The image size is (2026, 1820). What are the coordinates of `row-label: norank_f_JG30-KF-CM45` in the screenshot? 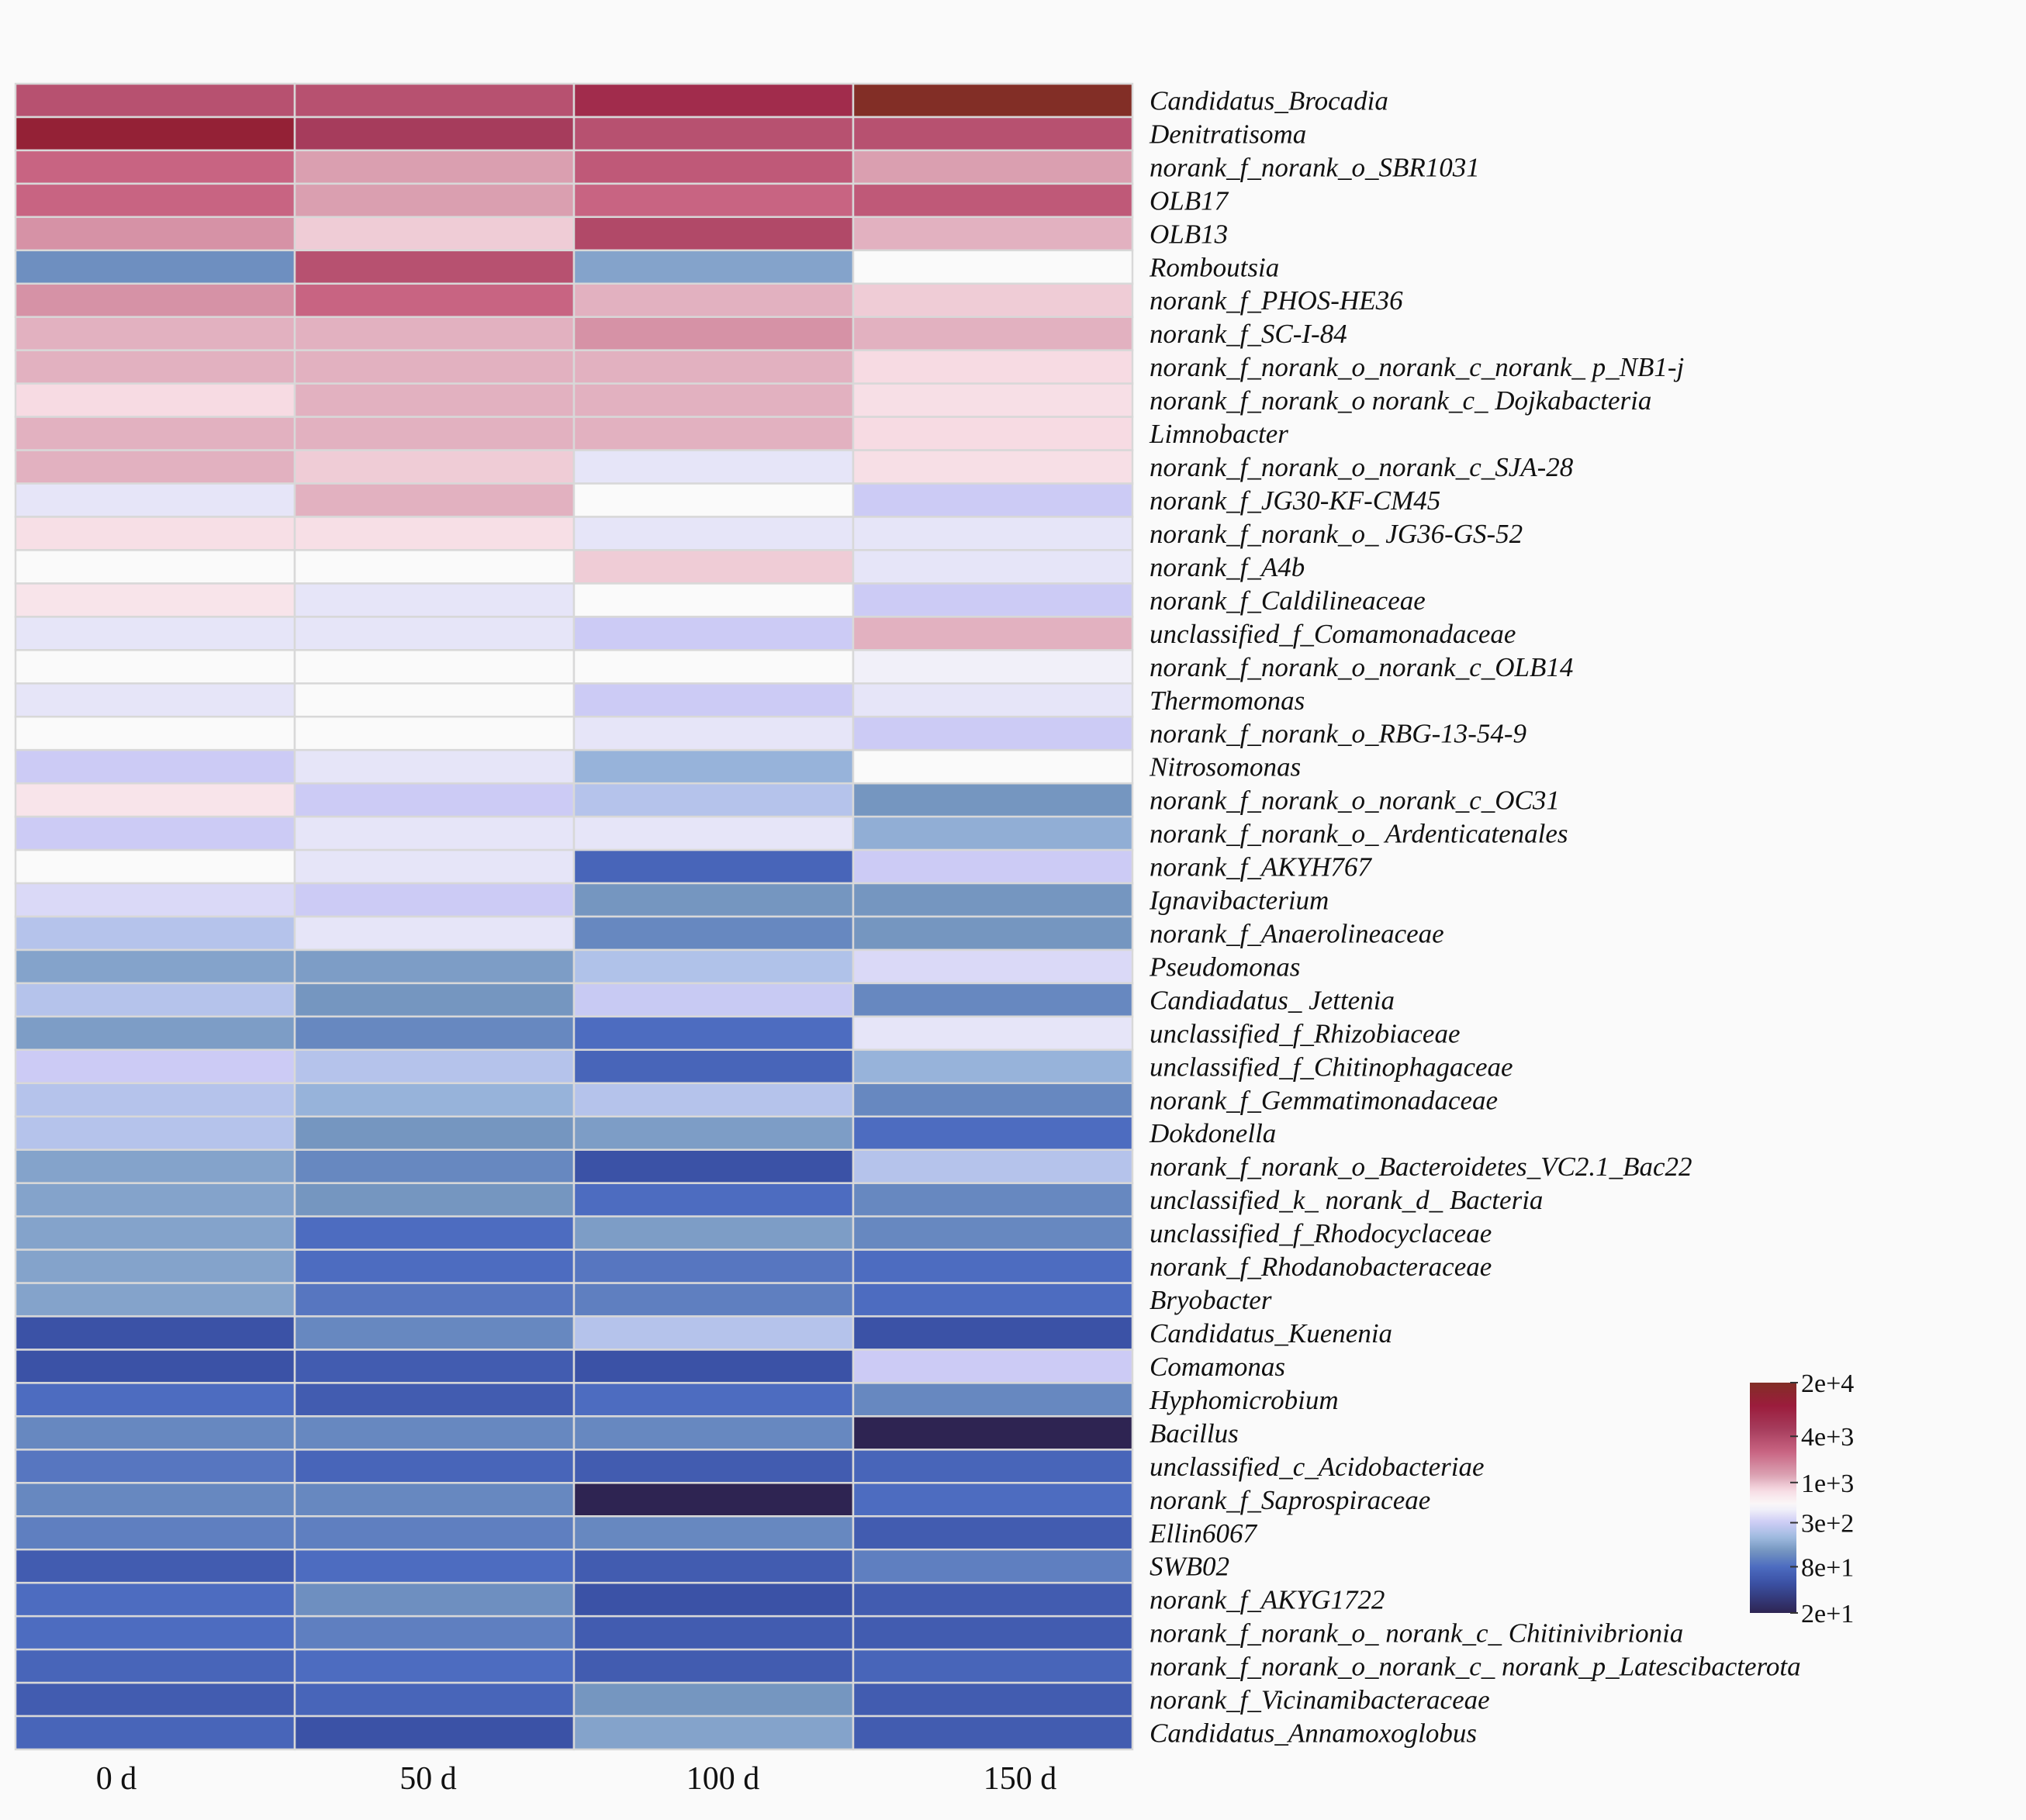 It's located at (1295, 501).